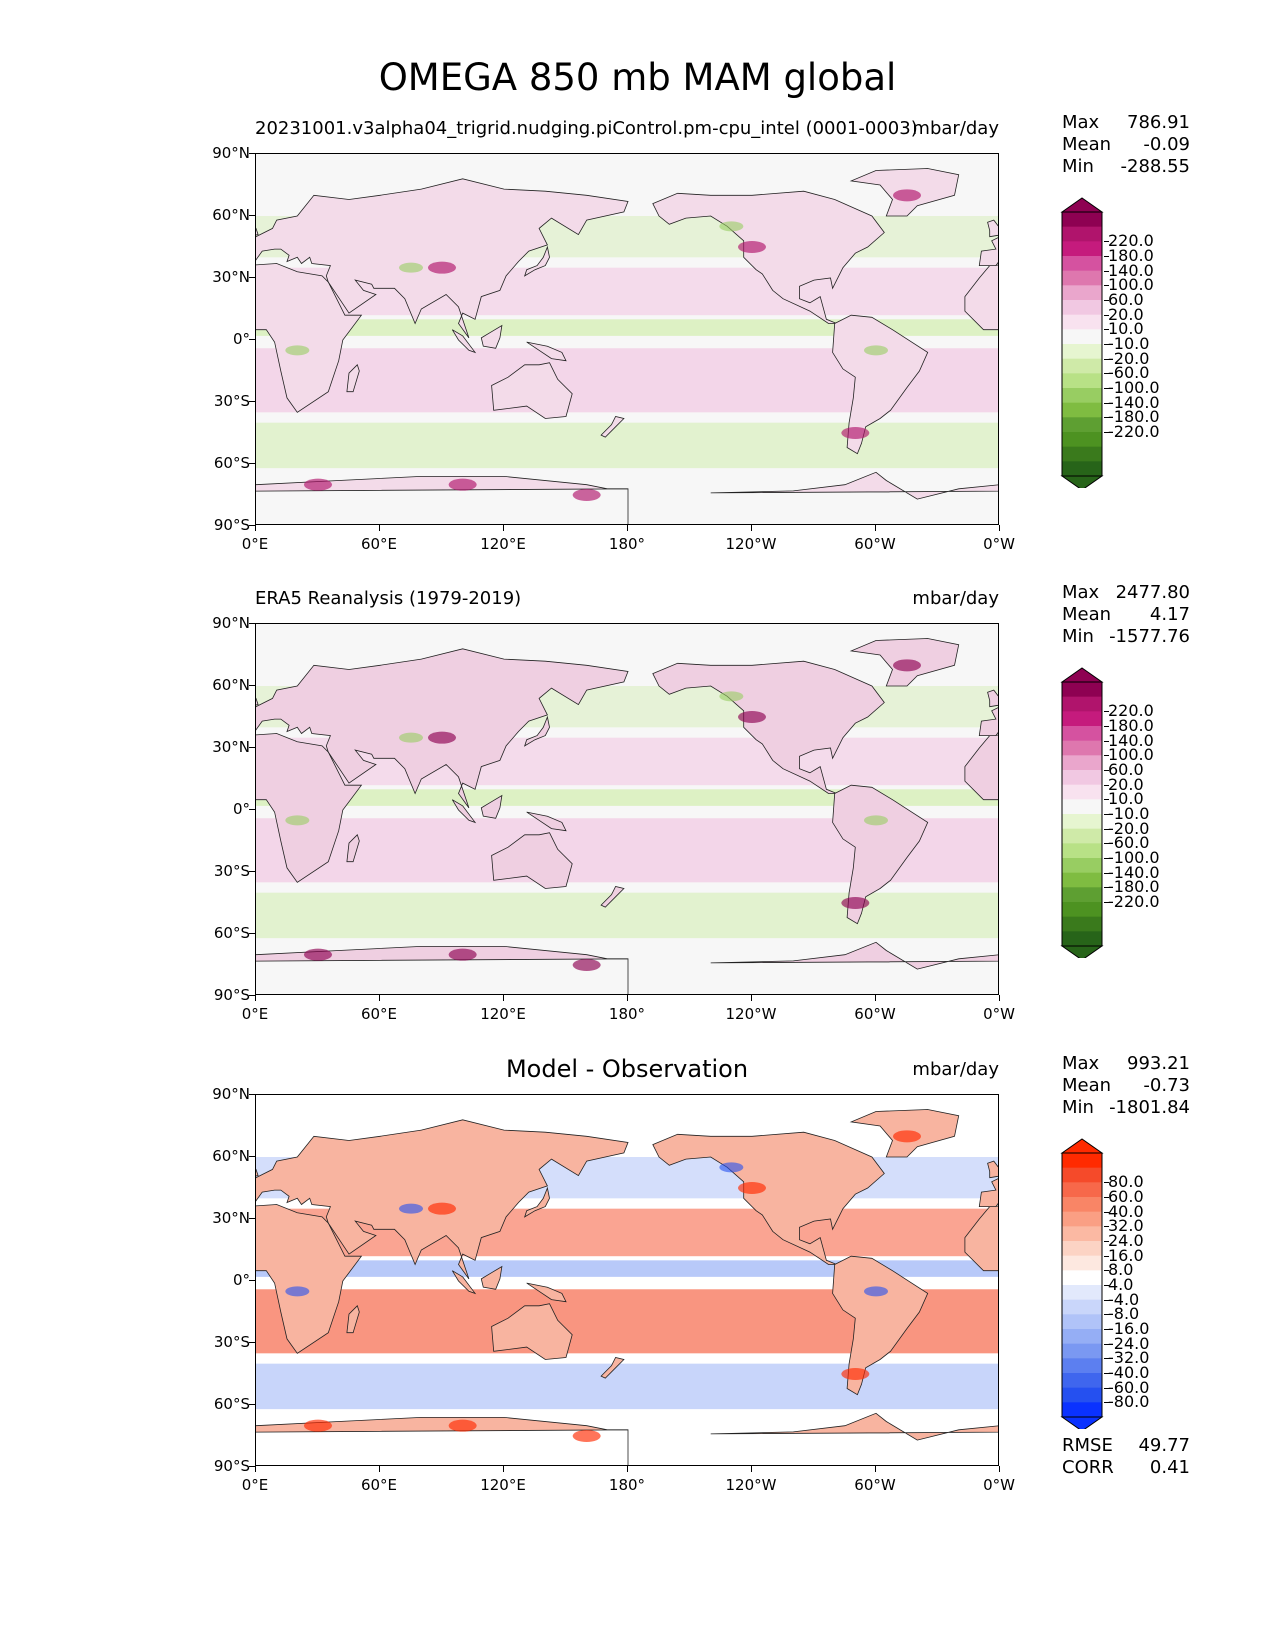 The image size is (1275, 1650). I want to click on colorbar-tick-label: 10.0, so click(1126, 329).